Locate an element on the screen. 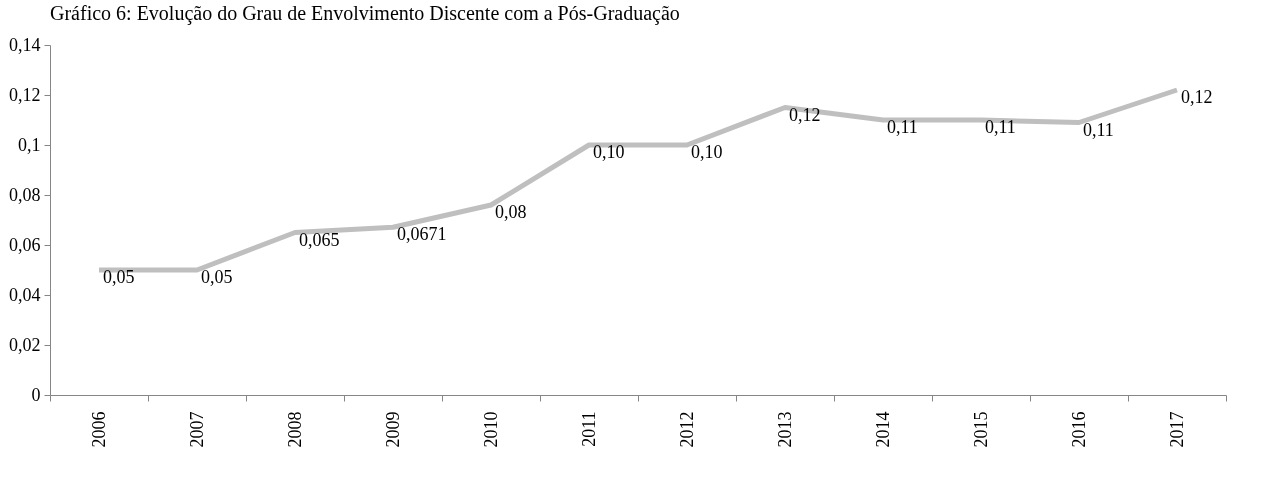  y-tick-label: 0,02 is located at coordinates (25, 344).